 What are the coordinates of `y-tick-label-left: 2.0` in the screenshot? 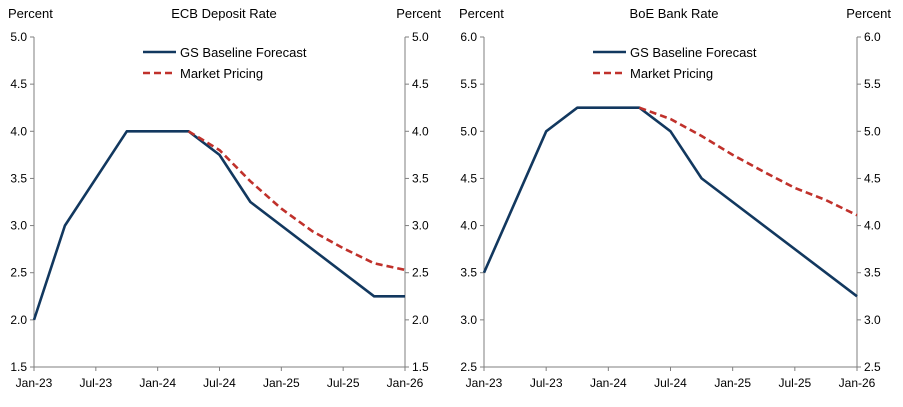 It's located at (18, 320).